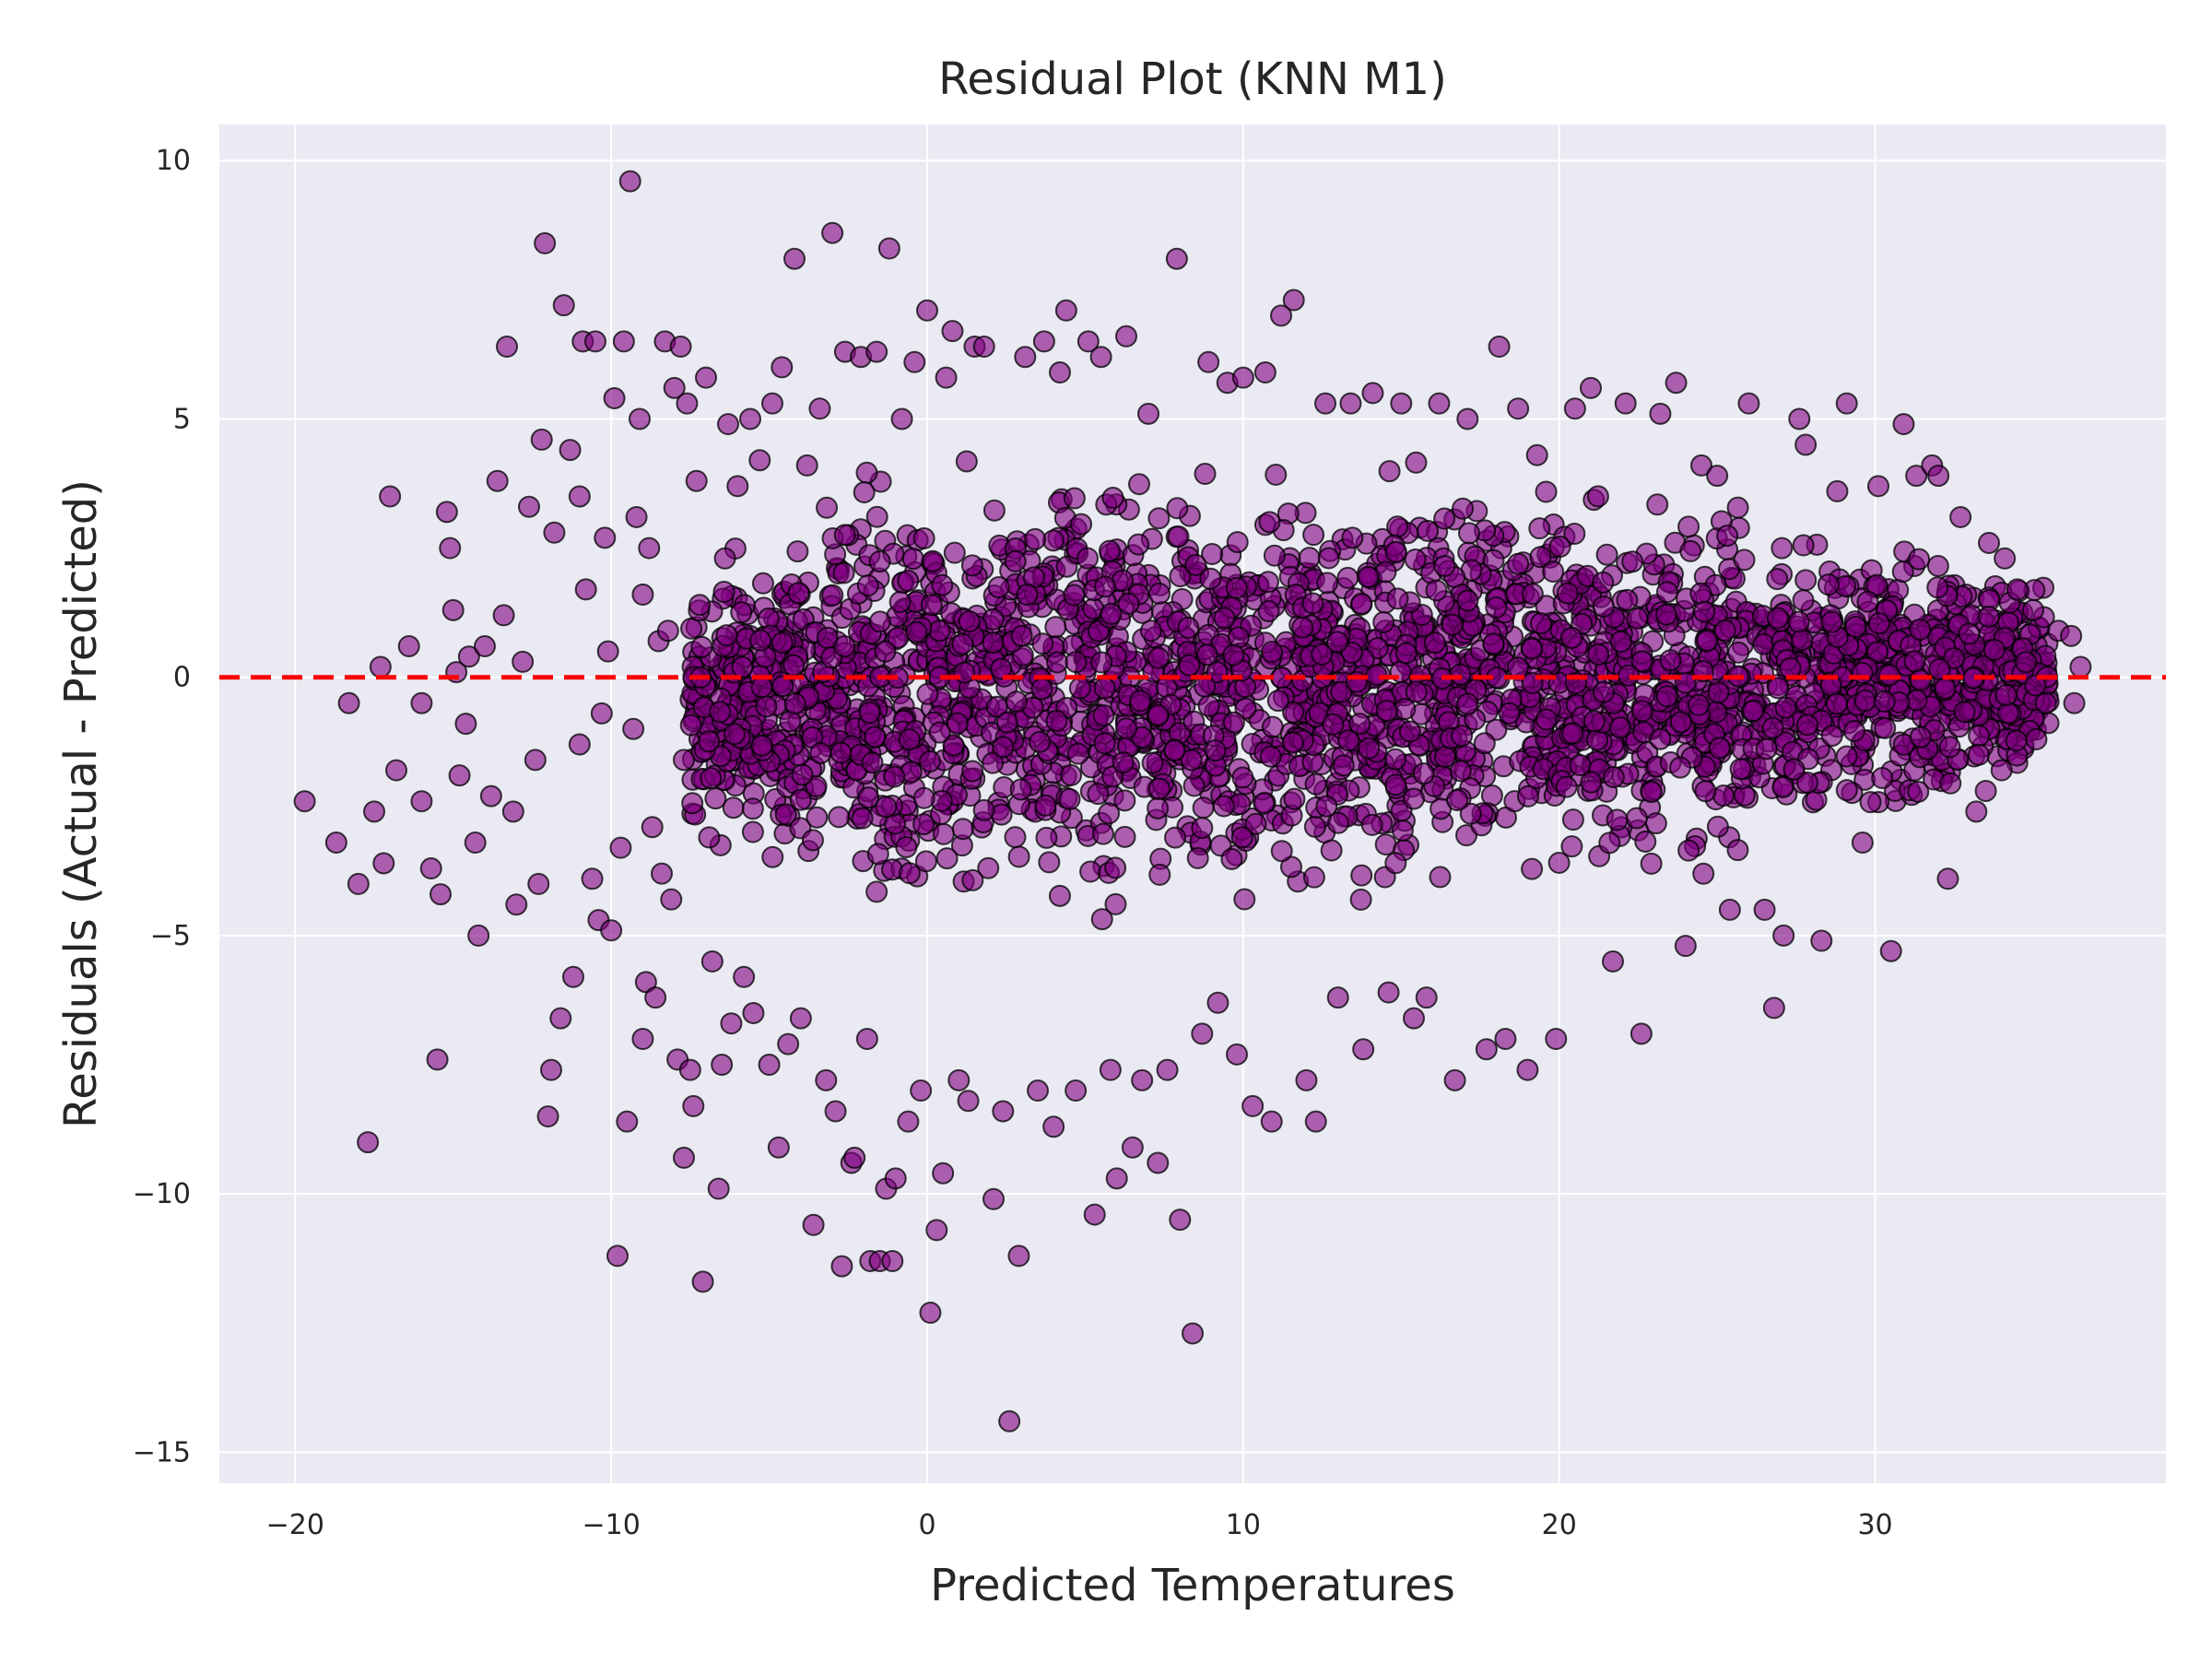 The height and width of the screenshot is (1663, 2212). I want to click on x-tick-label: 0, so click(926, 1525).